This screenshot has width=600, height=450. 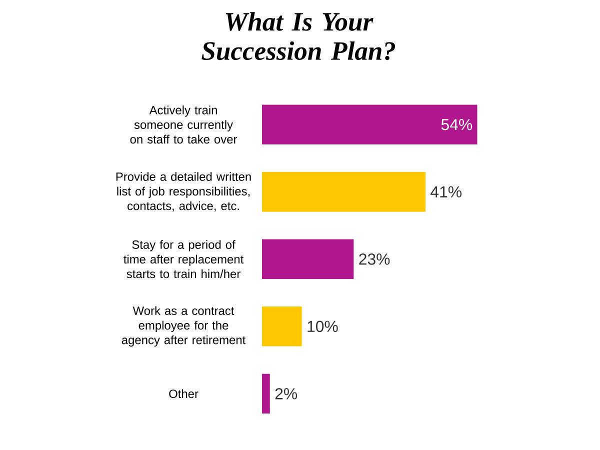 What do you see at coordinates (184, 326) in the screenshot?
I see `y-tick-label: Work as a contract employee for the agency after retirement` at bounding box center [184, 326].